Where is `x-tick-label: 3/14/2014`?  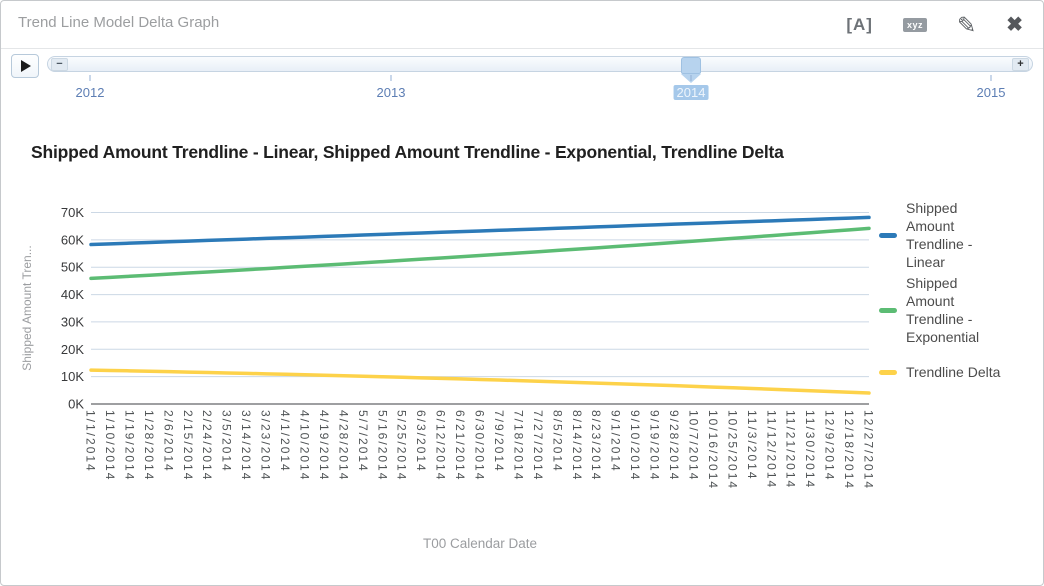 x-tick-label: 3/14/2014 is located at coordinates (246, 445).